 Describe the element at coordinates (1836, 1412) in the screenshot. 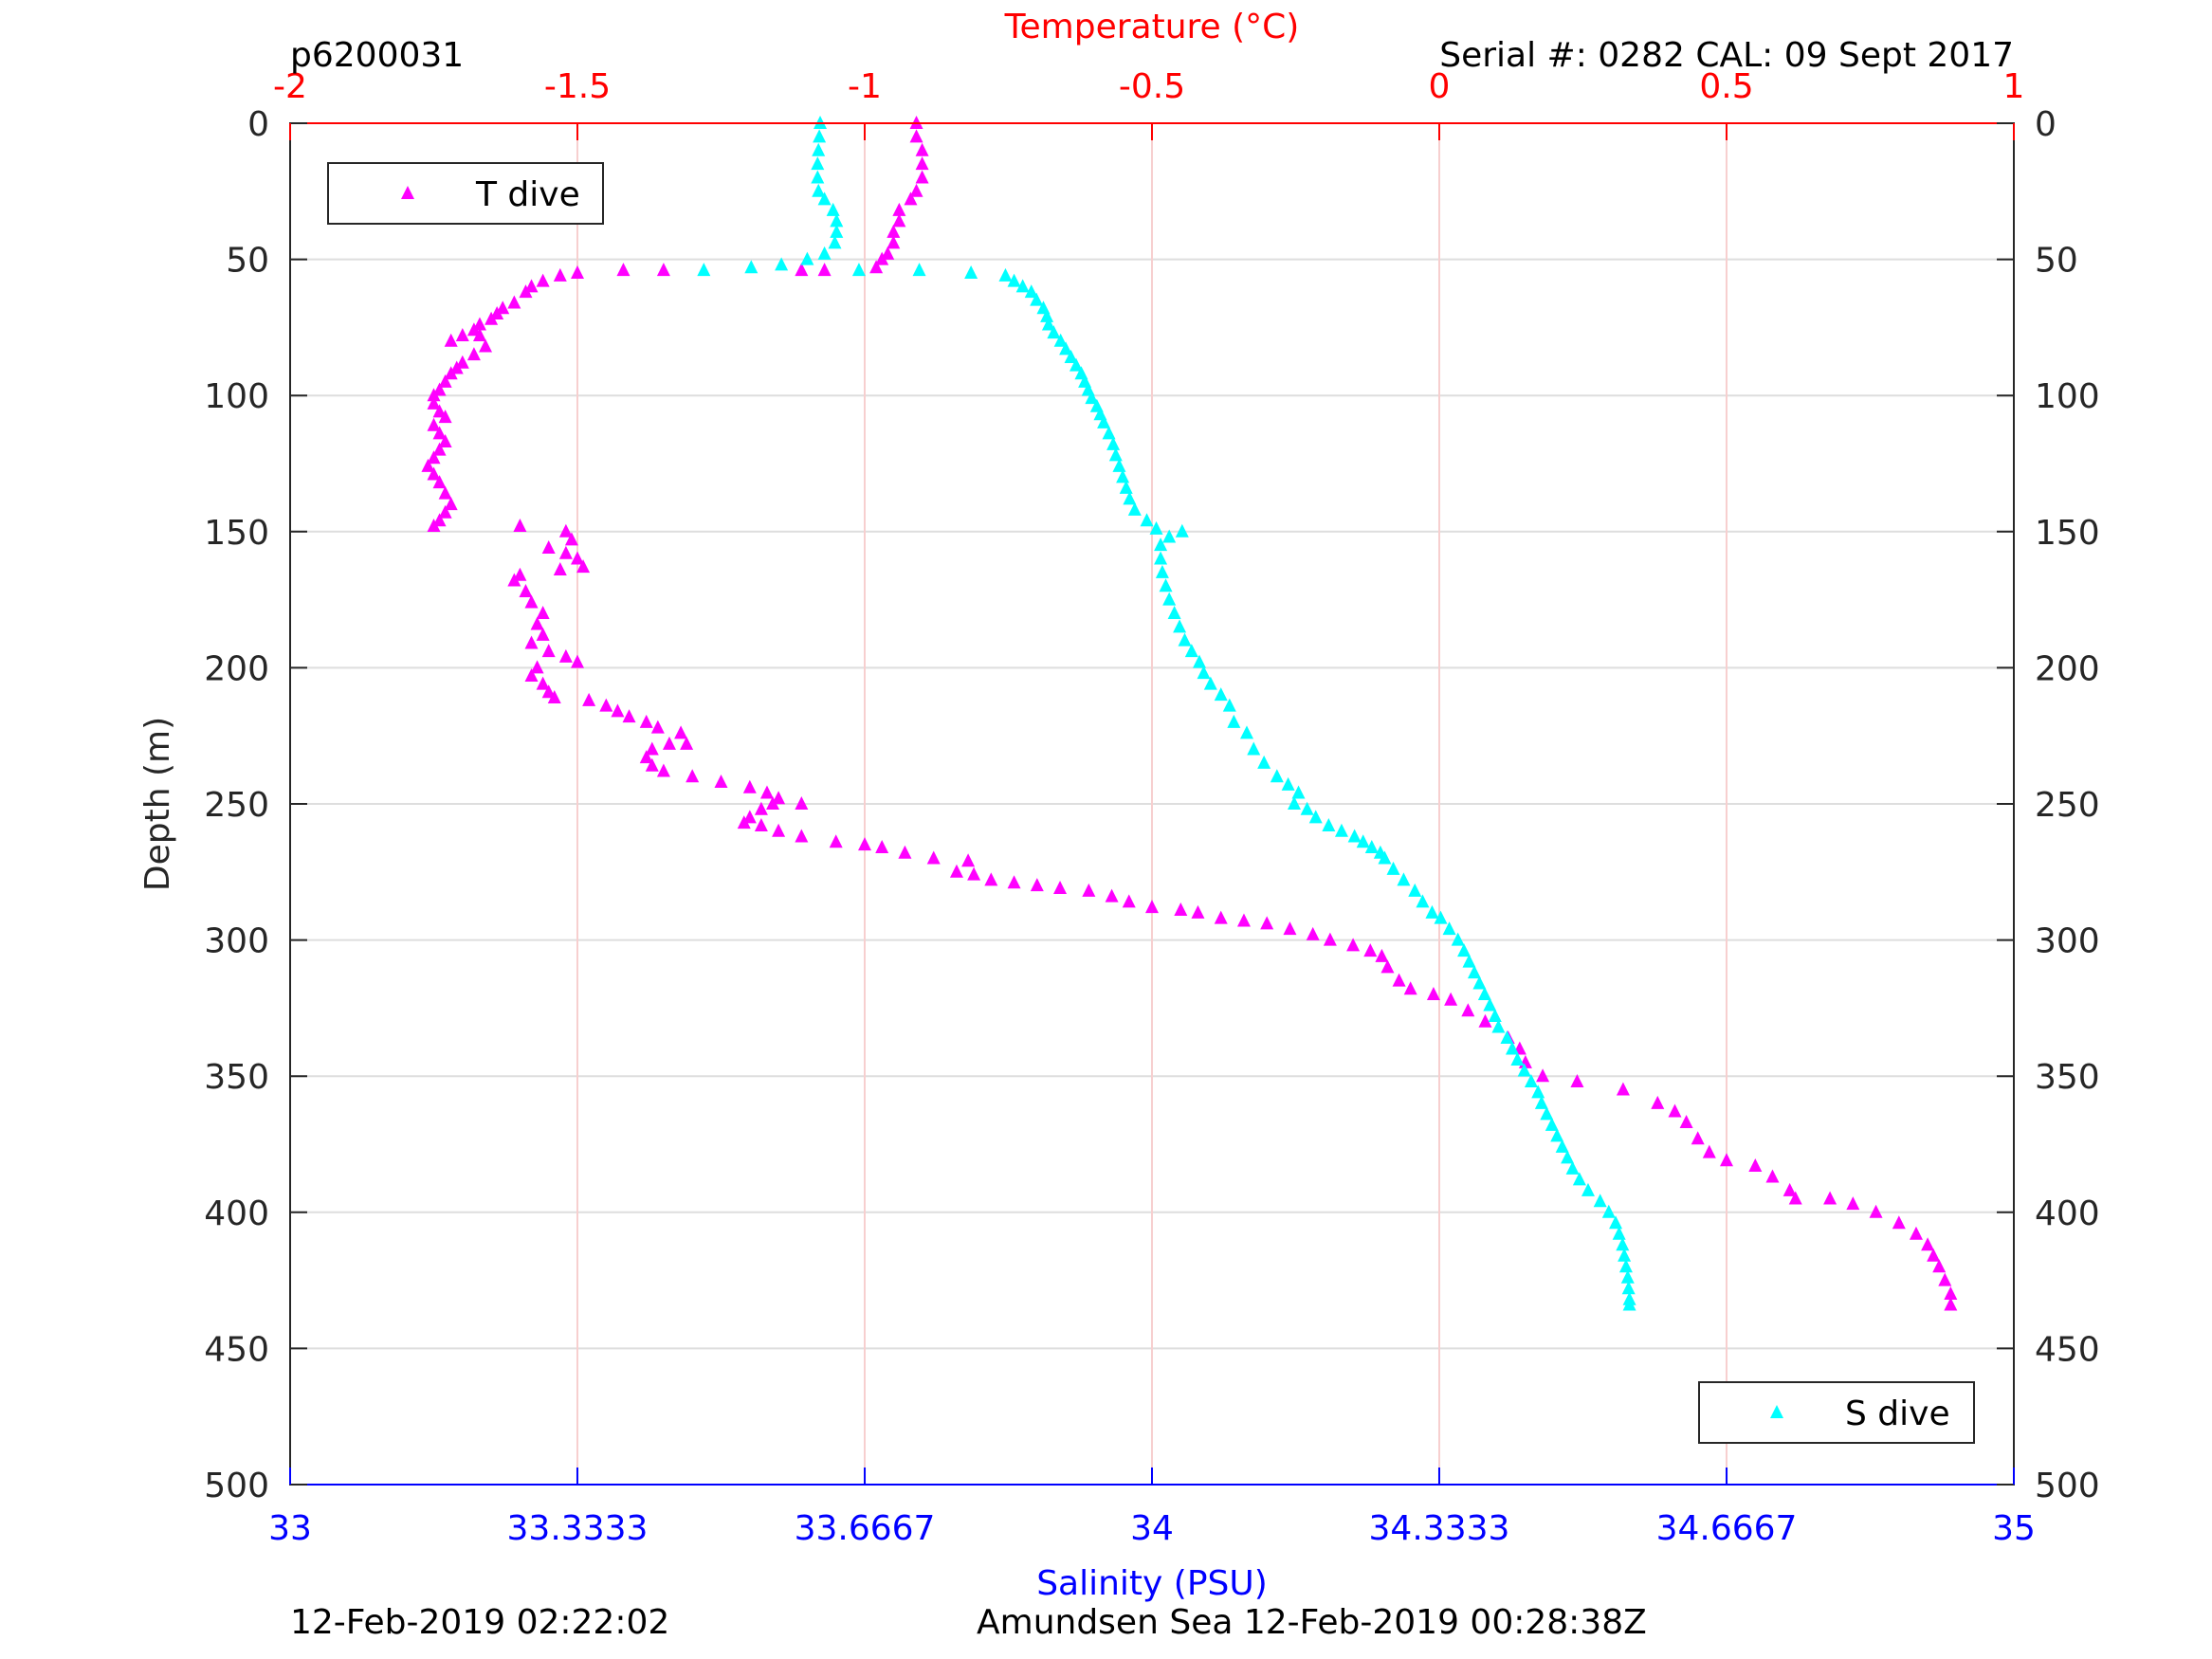

I see `legend-s-dive: S dive` at that location.